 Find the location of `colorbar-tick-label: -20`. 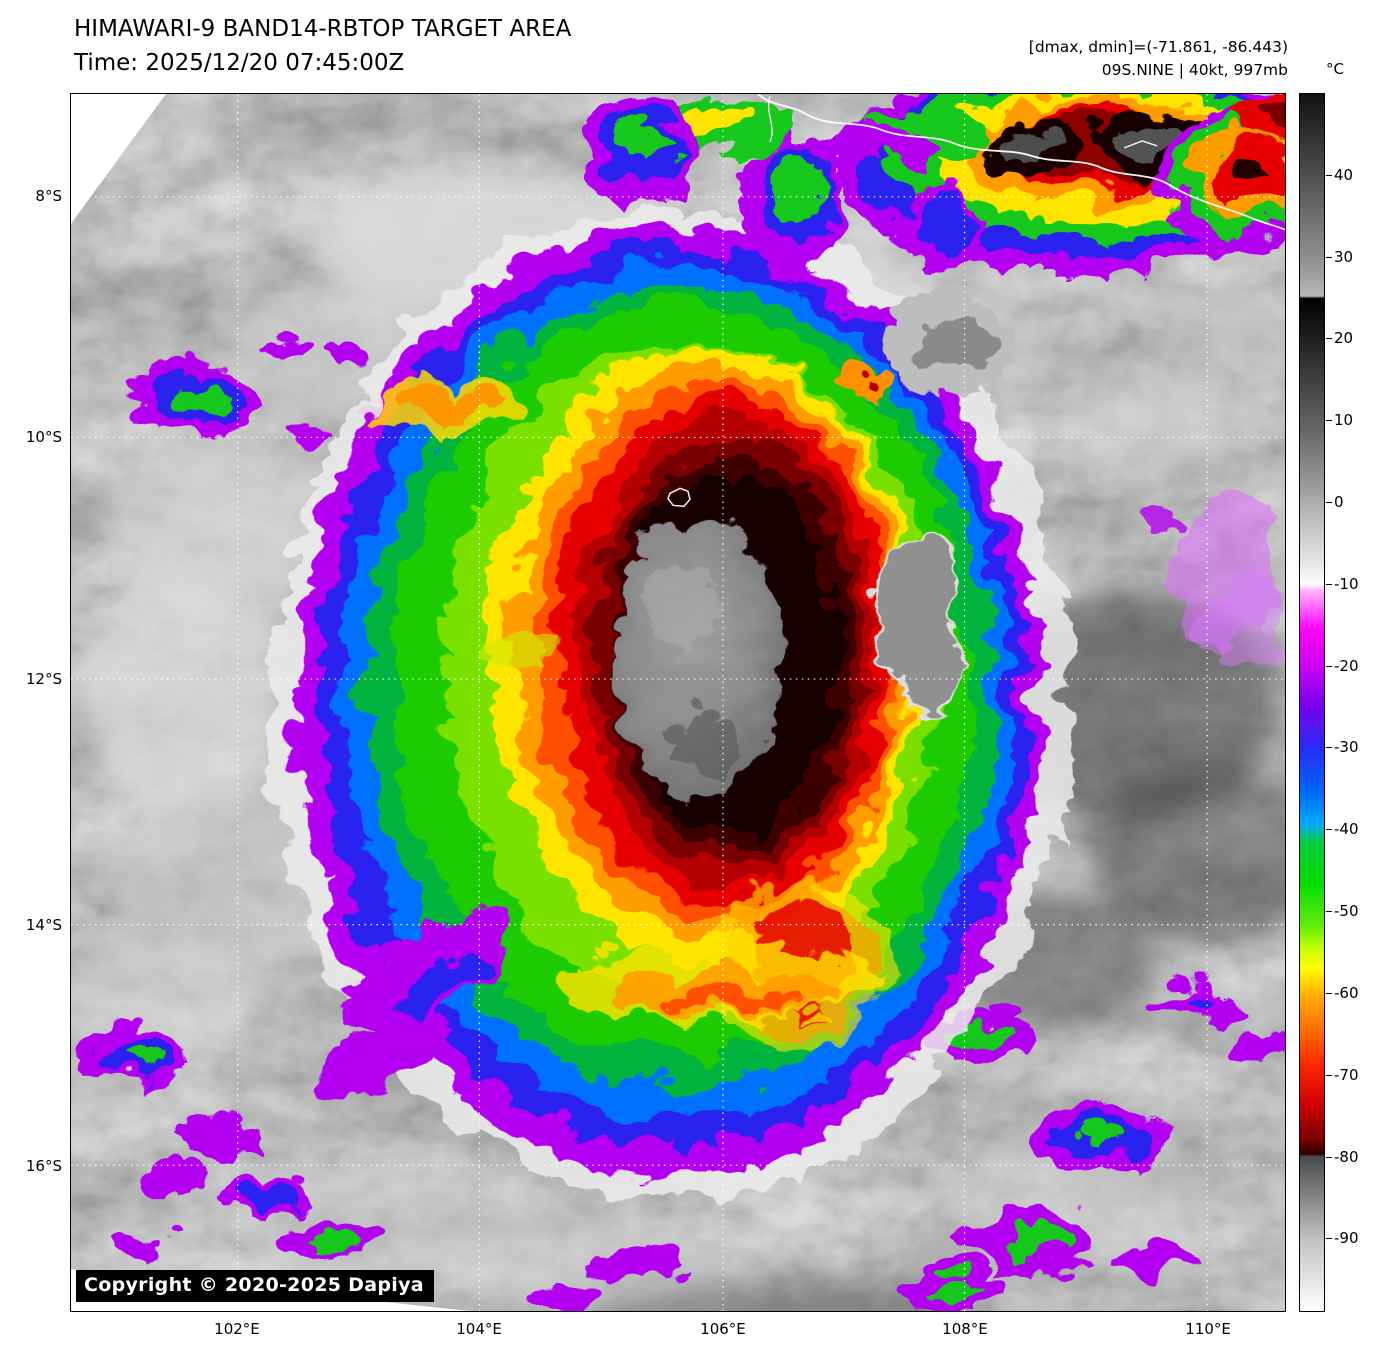

colorbar-tick-label: -20 is located at coordinates (1346, 665).